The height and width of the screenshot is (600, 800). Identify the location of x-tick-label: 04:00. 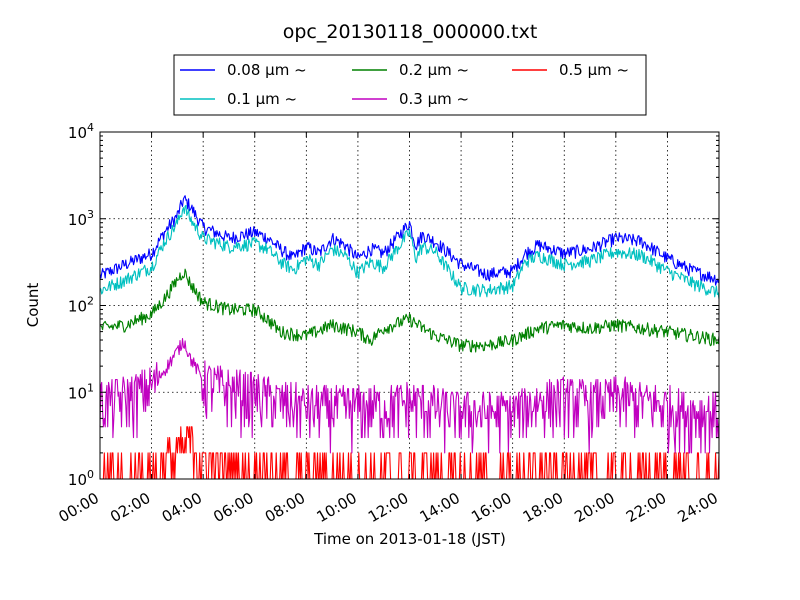
(182, 507).